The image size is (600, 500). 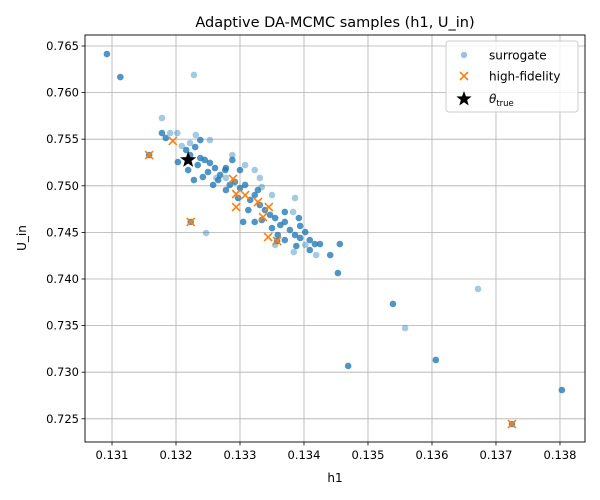 What do you see at coordinates (304, 455) in the screenshot?
I see `x-tick-label: 0.134` at bounding box center [304, 455].